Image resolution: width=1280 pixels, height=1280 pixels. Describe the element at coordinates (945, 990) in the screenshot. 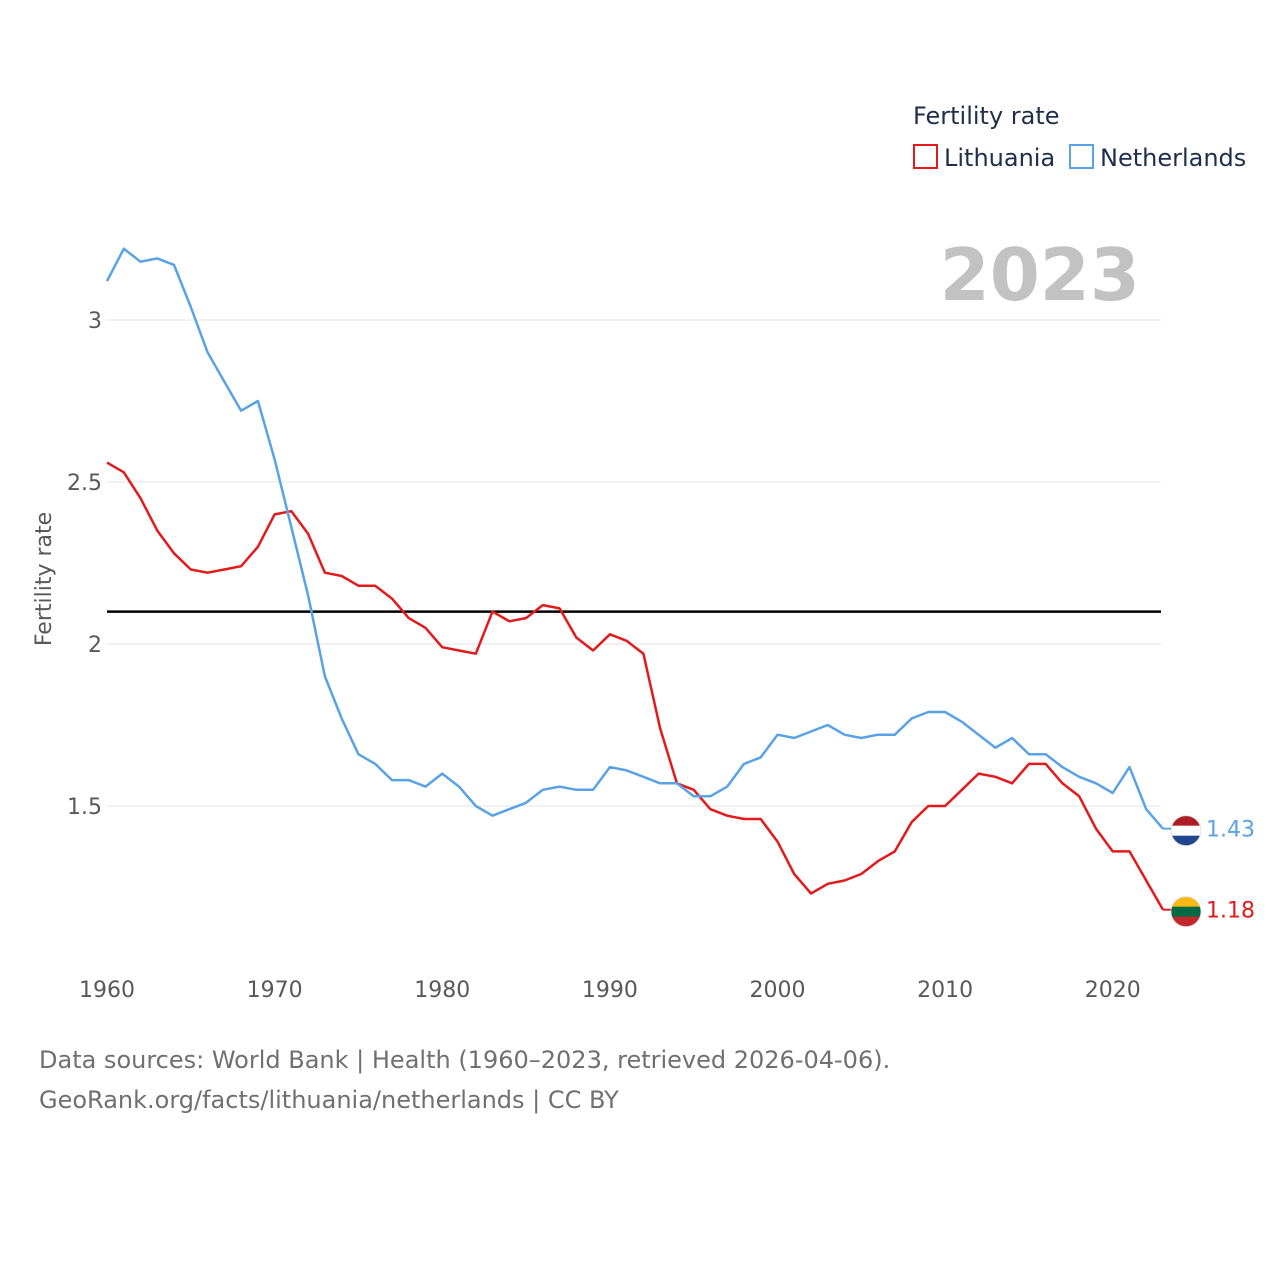

I see `x-tick-label: 2010` at that location.